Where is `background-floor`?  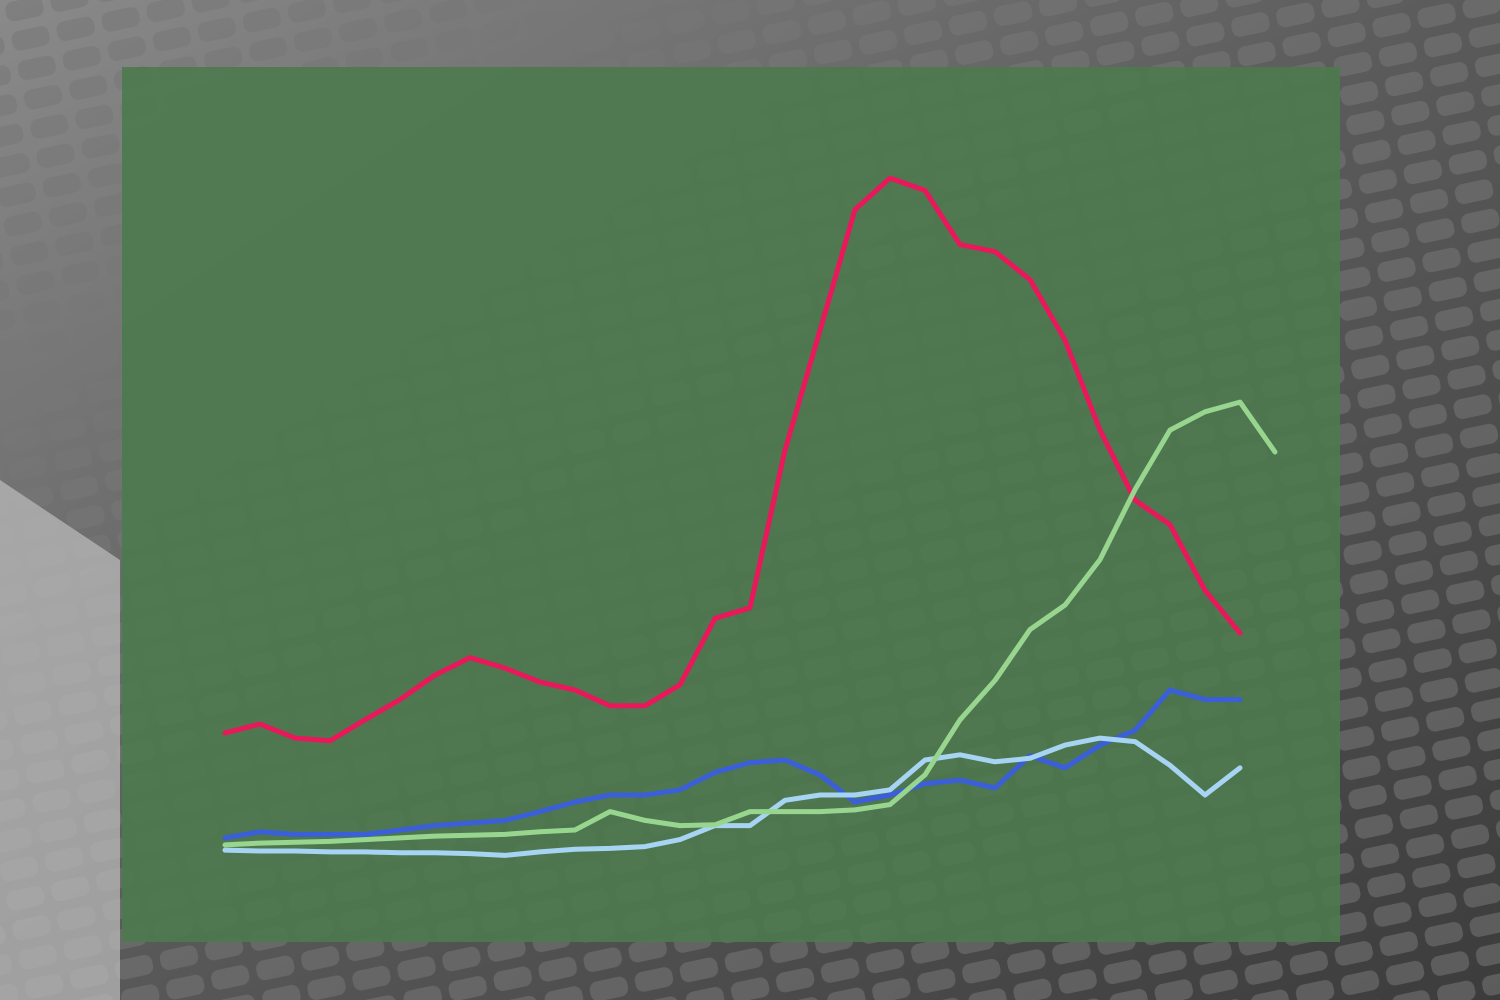
background-floor is located at coordinates (60, 740).